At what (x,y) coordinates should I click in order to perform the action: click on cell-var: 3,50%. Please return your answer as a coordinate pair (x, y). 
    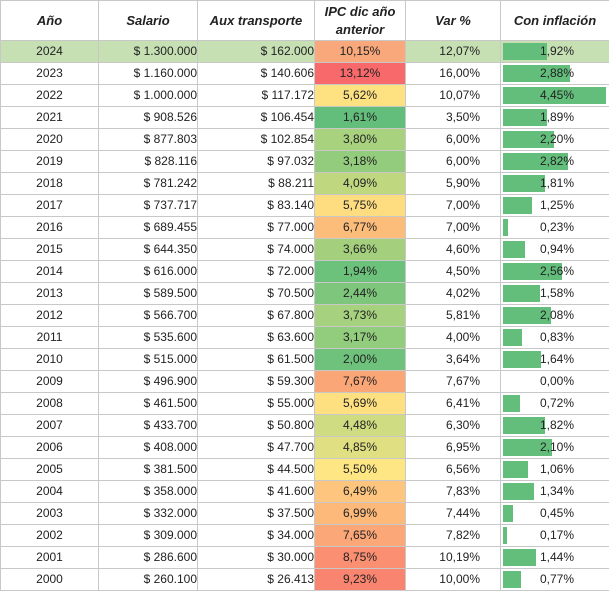
    Looking at the image, I should click on (453, 118).